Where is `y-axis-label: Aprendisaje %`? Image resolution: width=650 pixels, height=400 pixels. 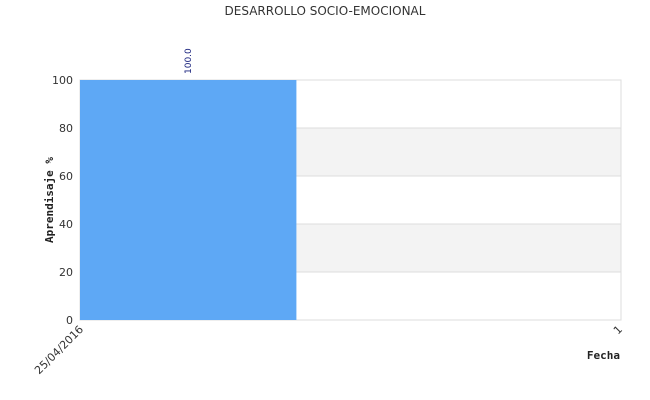
y-axis-label: Aprendisaje % is located at coordinates (49, 200).